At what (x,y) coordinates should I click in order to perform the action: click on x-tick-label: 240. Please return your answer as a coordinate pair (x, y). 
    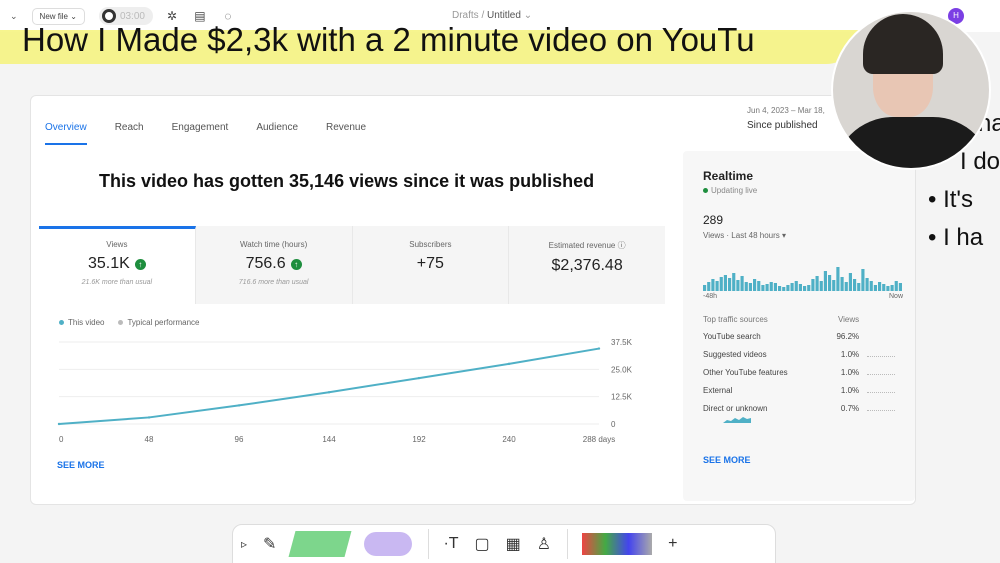
    Looking at the image, I should click on (509, 439).